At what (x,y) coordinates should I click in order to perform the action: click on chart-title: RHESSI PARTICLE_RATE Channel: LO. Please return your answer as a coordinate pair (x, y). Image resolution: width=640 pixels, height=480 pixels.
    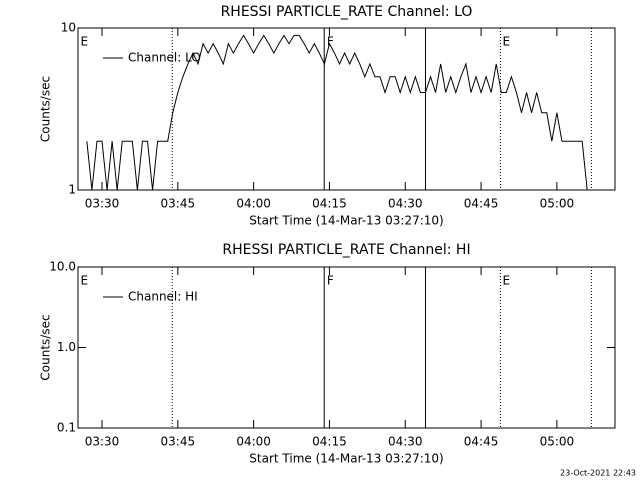
    Looking at the image, I should click on (347, 12).